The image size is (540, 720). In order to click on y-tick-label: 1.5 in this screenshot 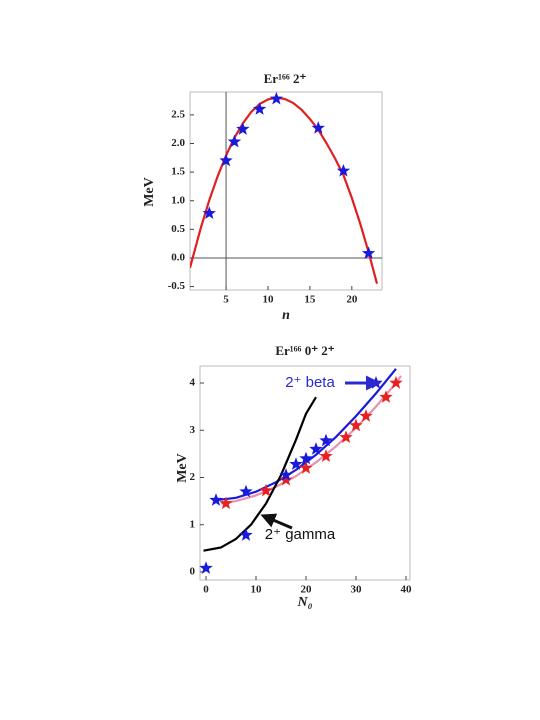, I will do `click(178, 172)`.